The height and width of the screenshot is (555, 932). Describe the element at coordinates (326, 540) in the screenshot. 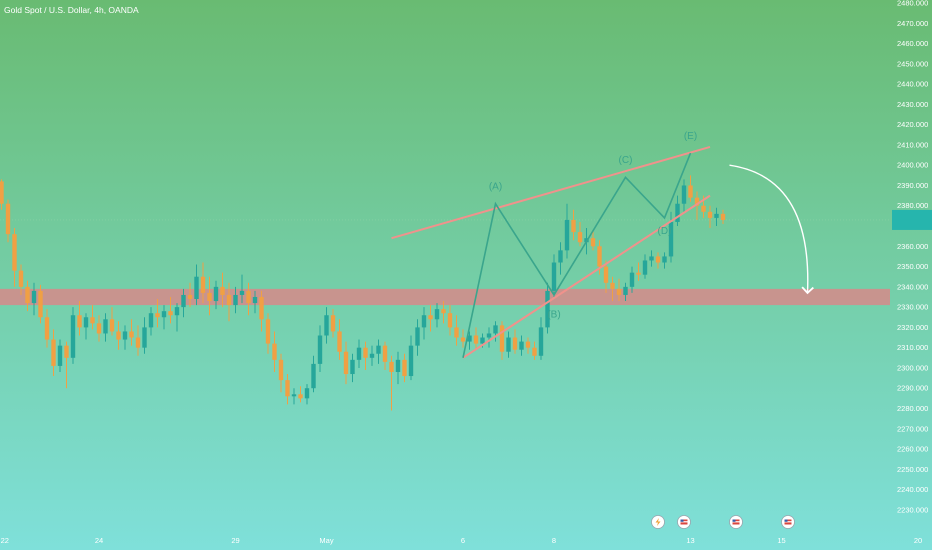

I see `time-tick-label: May` at that location.